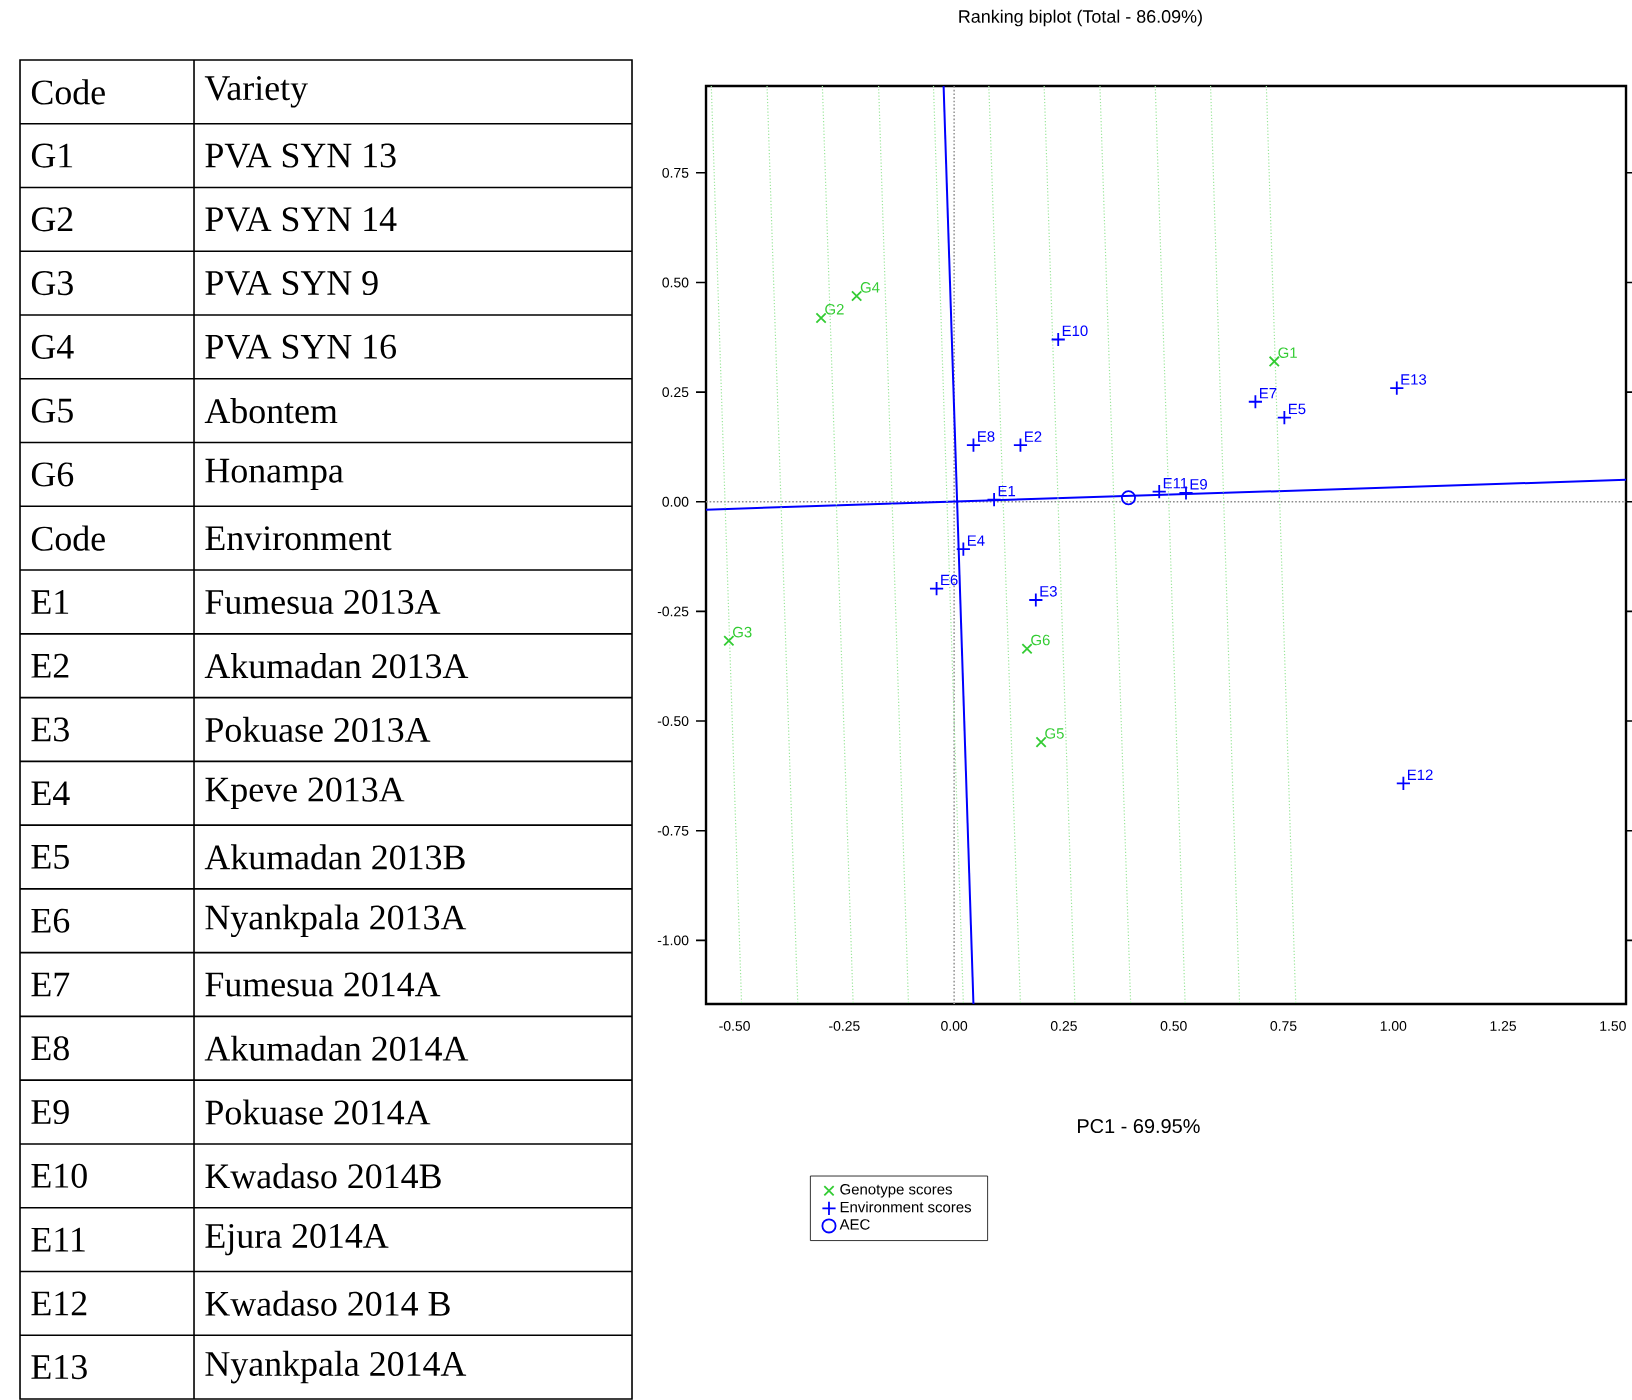 This screenshot has width=1632, height=1400. What do you see at coordinates (52, 346) in the screenshot?
I see `text: G4` at bounding box center [52, 346].